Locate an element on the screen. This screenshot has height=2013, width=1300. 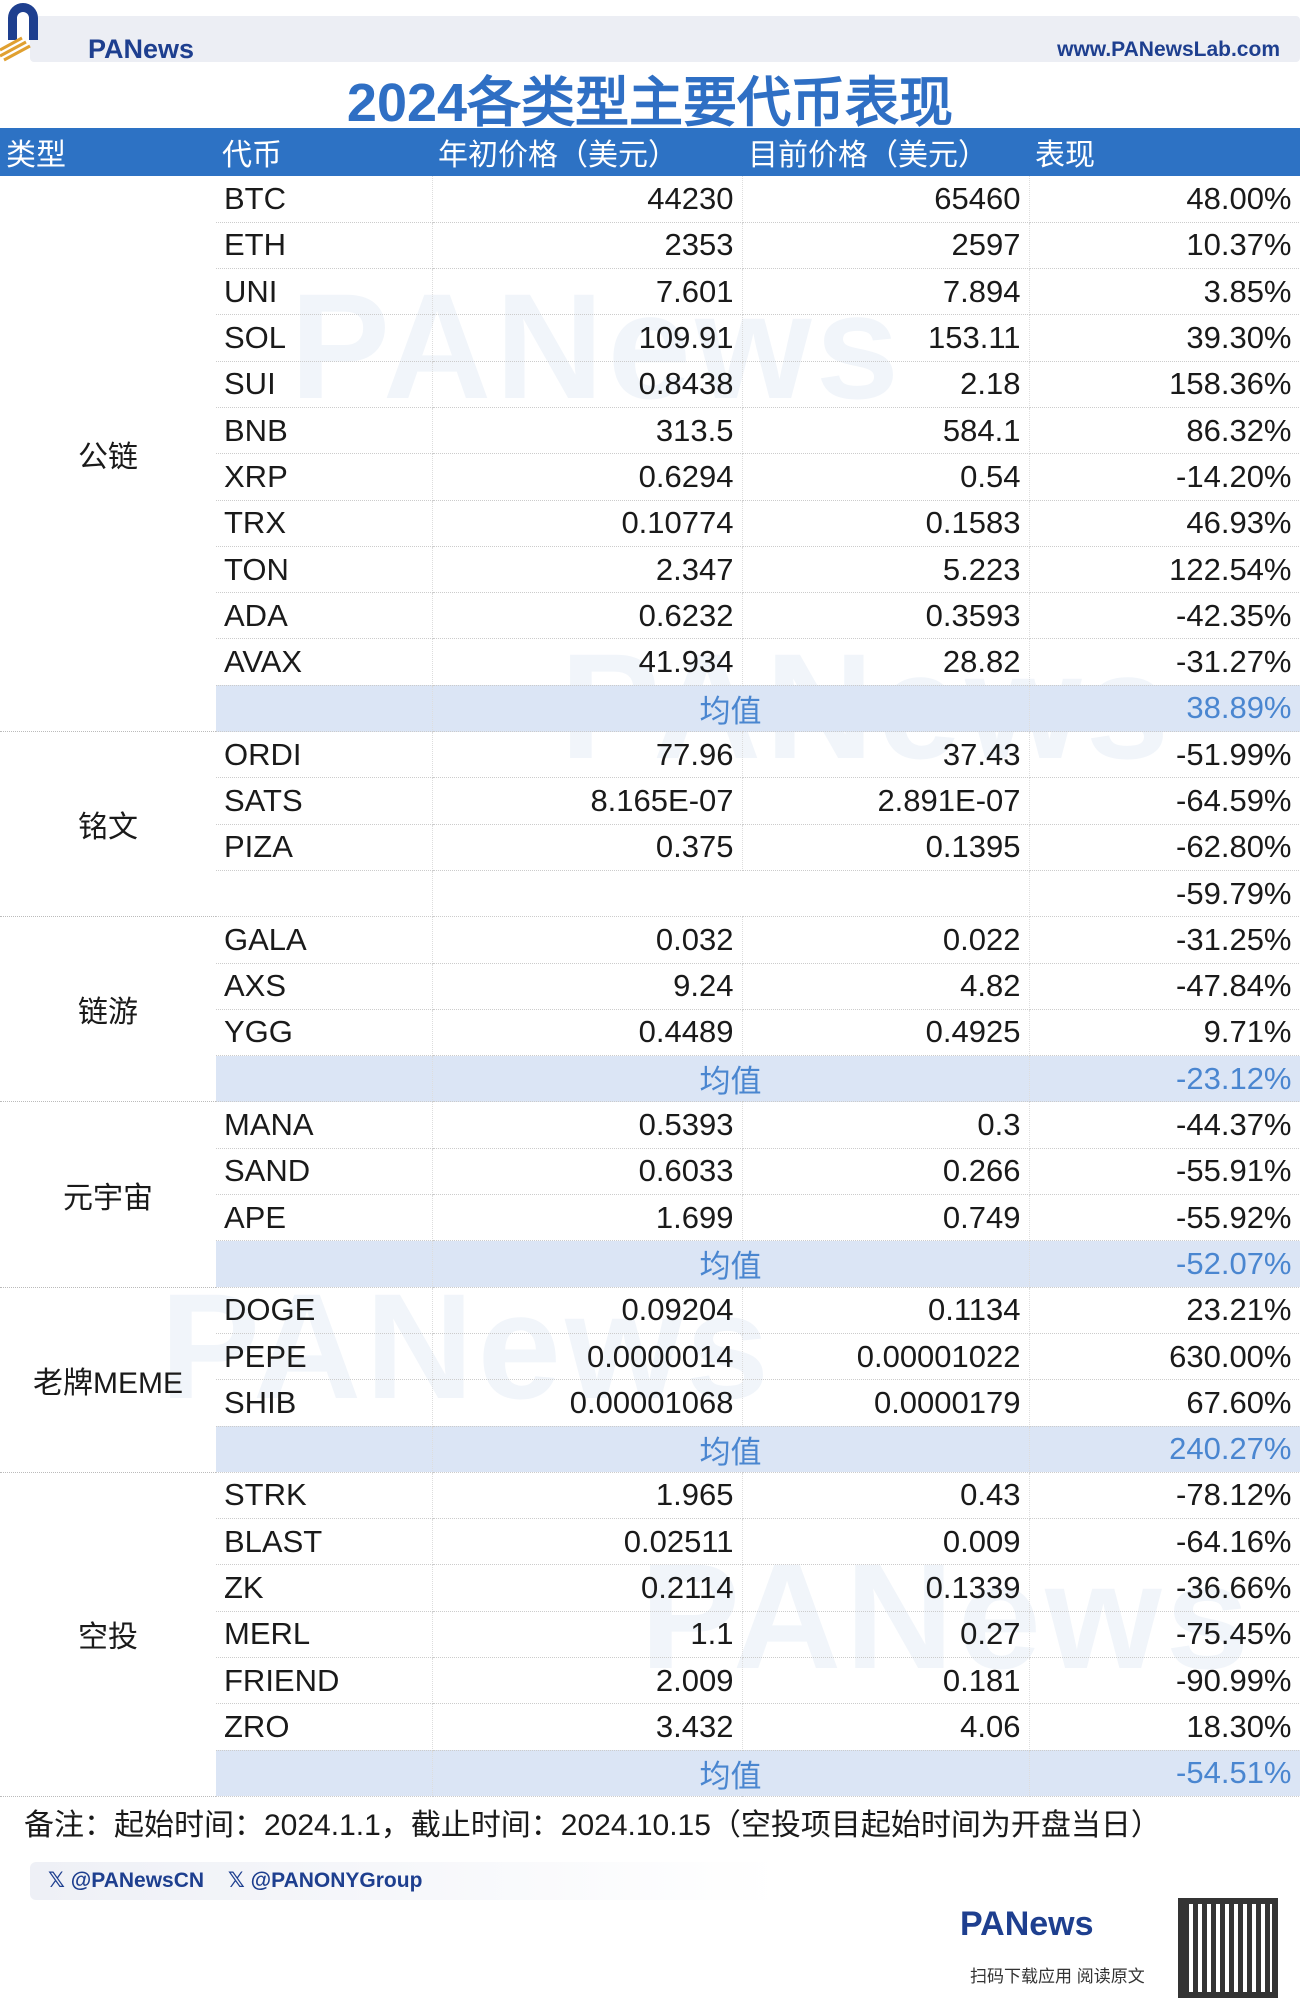
current-price-cell: 37.43 is located at coordinates (886, 755).